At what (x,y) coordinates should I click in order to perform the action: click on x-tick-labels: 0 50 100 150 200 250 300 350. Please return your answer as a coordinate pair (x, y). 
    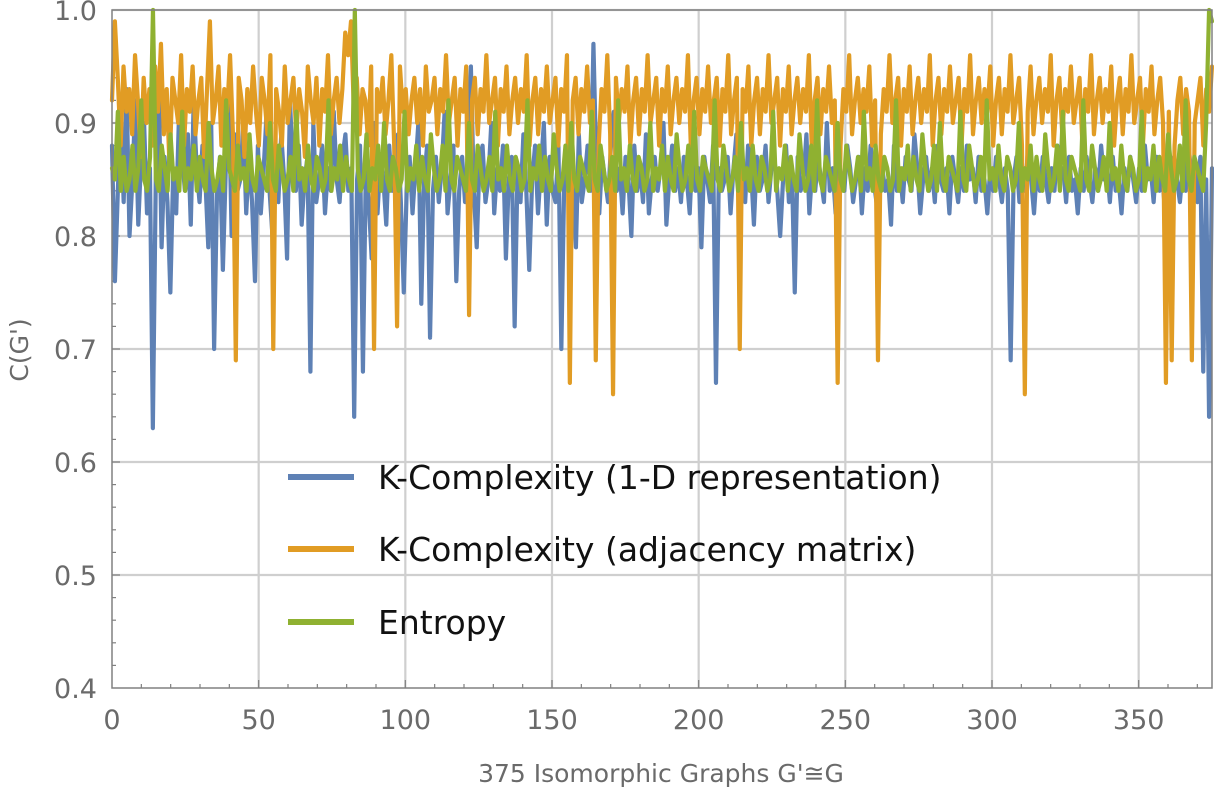
    Looking at the image, I should click on (633, 720).